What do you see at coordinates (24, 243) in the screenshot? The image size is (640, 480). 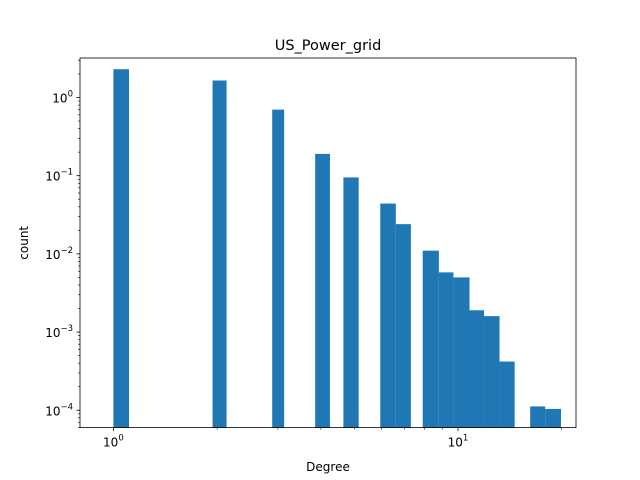 I see `y-axis-label: count` at bounding box center [24, 243].